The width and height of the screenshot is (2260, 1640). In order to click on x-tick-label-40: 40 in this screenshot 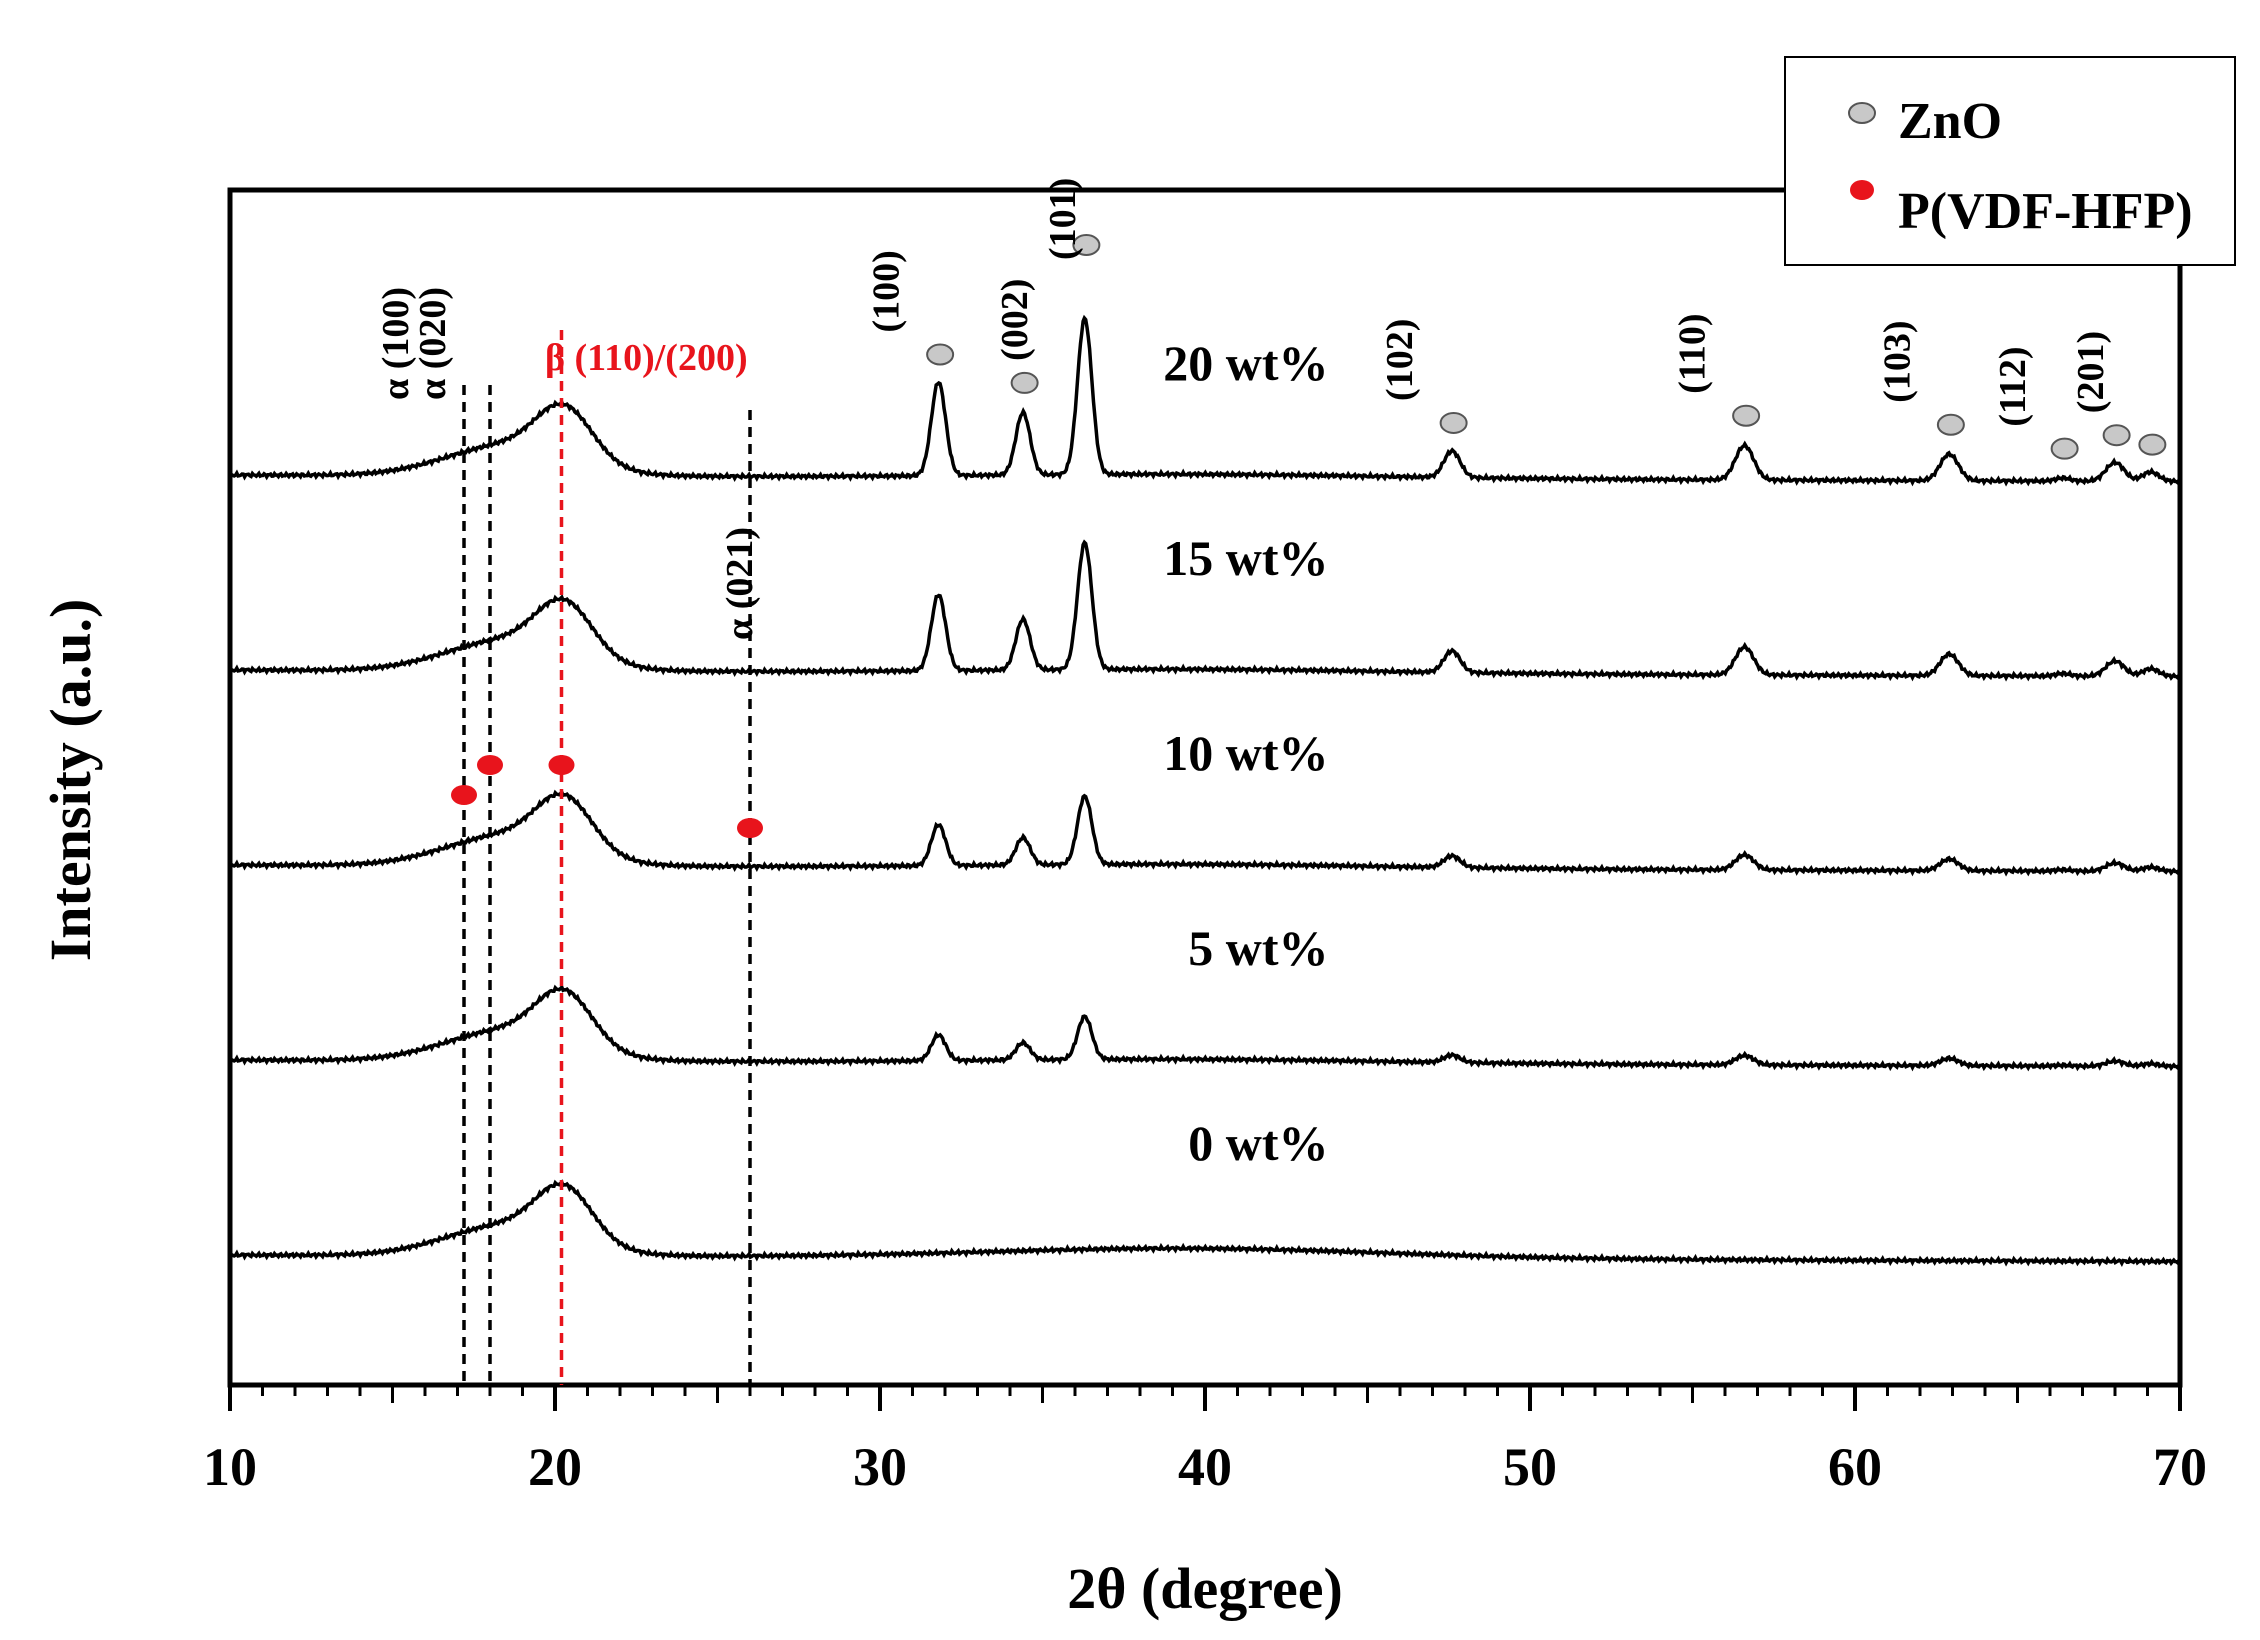, I will do `click(1205, 1467)`.